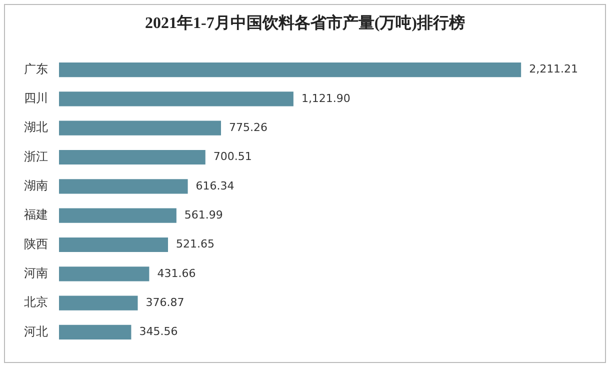  Describe the element at coordinates (215, 185) in the screenshot. I see `data-label: 616.34` at that location.